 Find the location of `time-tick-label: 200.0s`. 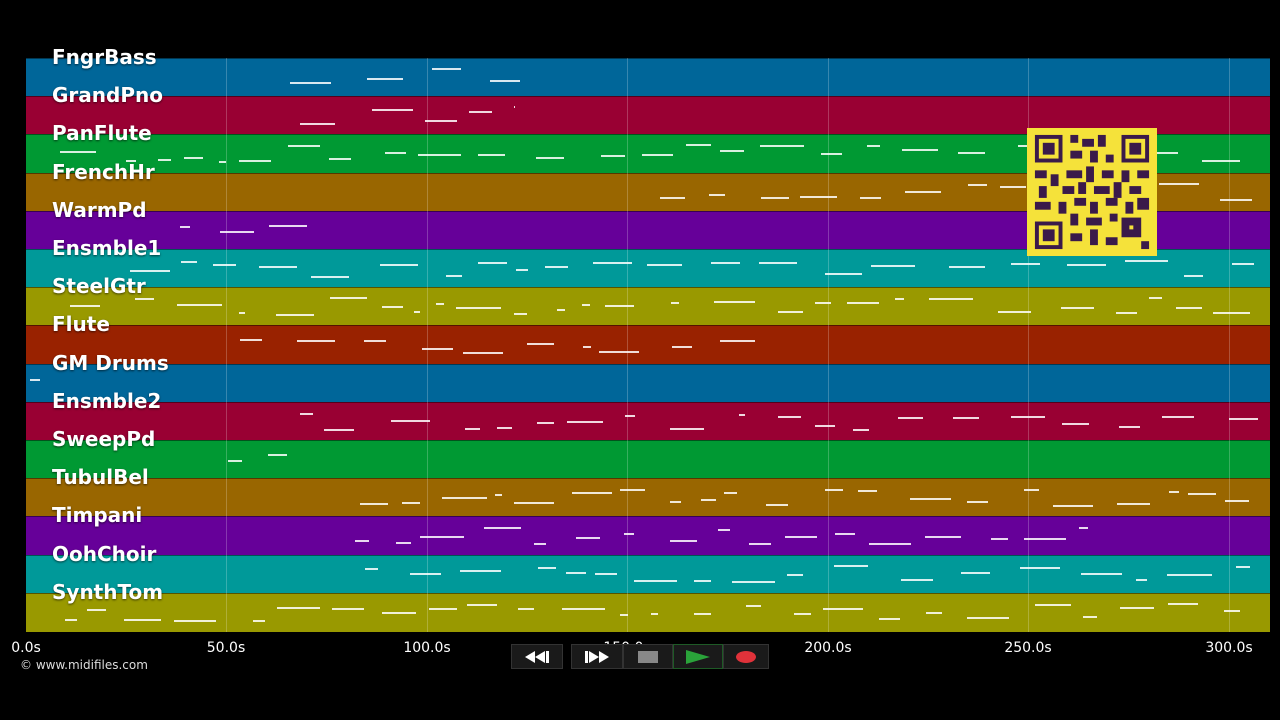

time-tick-label: 200.0s is located at coordinates (828, 648).